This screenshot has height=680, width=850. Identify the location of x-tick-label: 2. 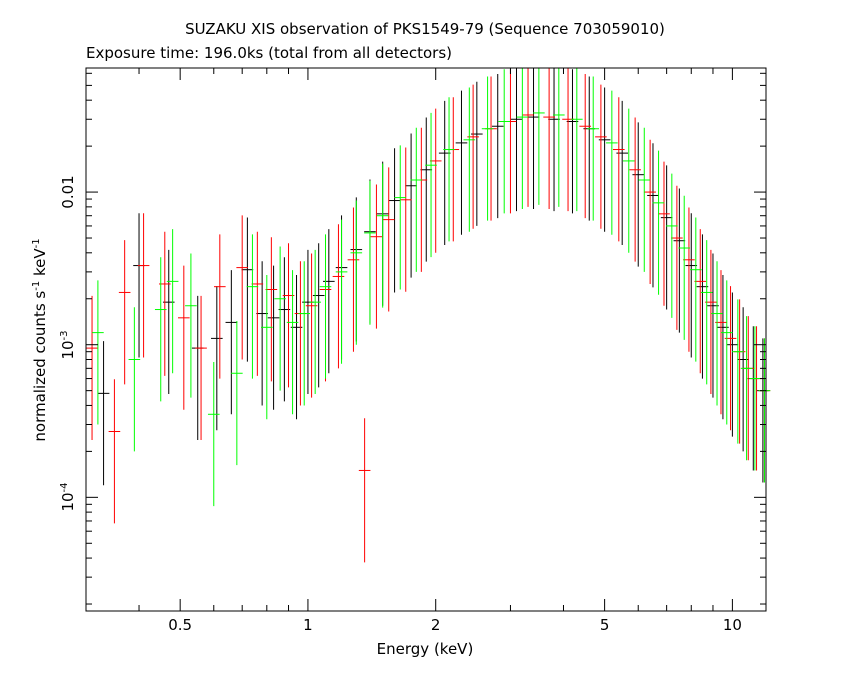
(435, 625).